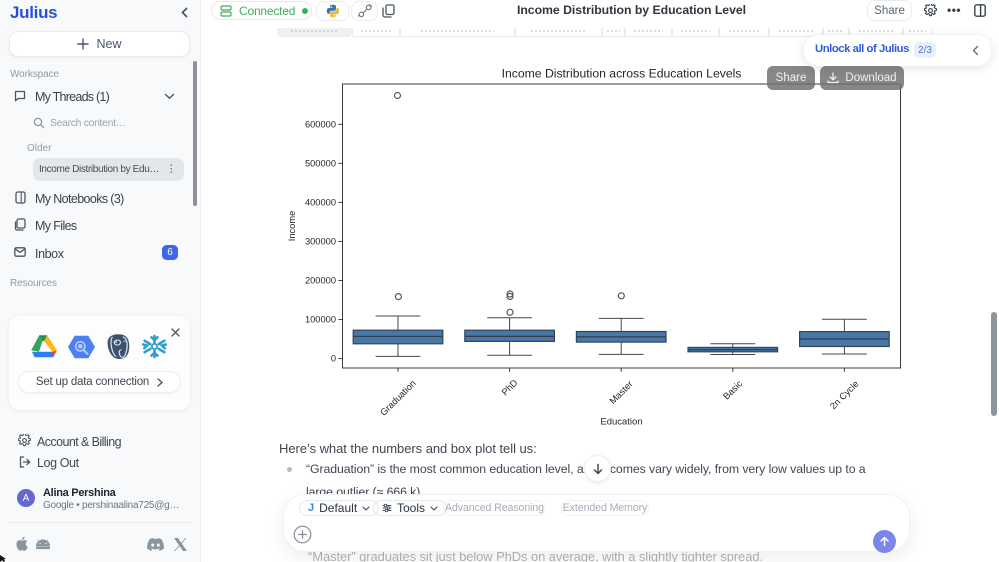 The image size is (999, 562). What do you see at coordinates (621, 422) in the screenshot?
I see `svg-text: Education` at bounding box center [621, 422].